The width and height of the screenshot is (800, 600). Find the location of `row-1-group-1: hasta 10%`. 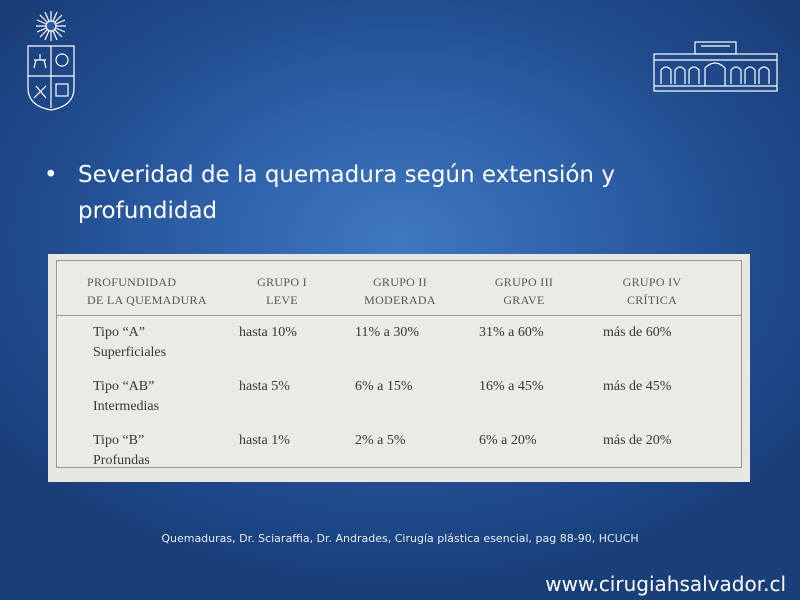

row-1-group-1: hasta 10% is located at coordinates (268, 332).